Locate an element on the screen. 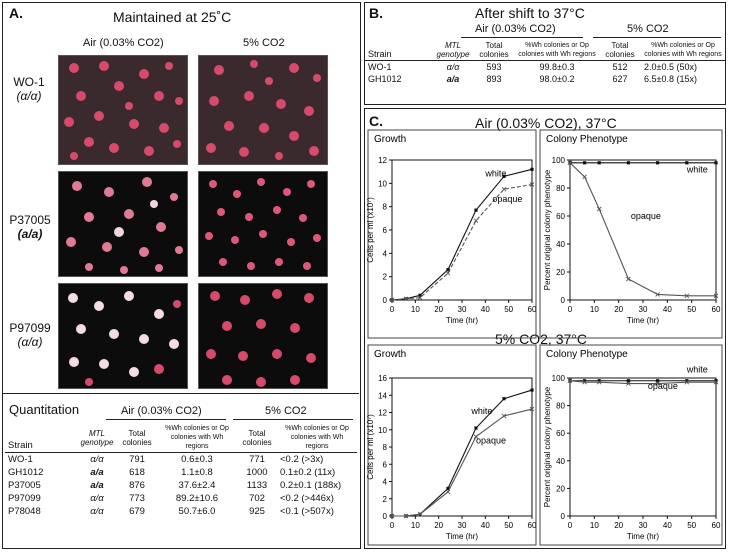 This screenshot has width=729, height=552. table-cell: GH1012 is located at coordinates (26, 472).